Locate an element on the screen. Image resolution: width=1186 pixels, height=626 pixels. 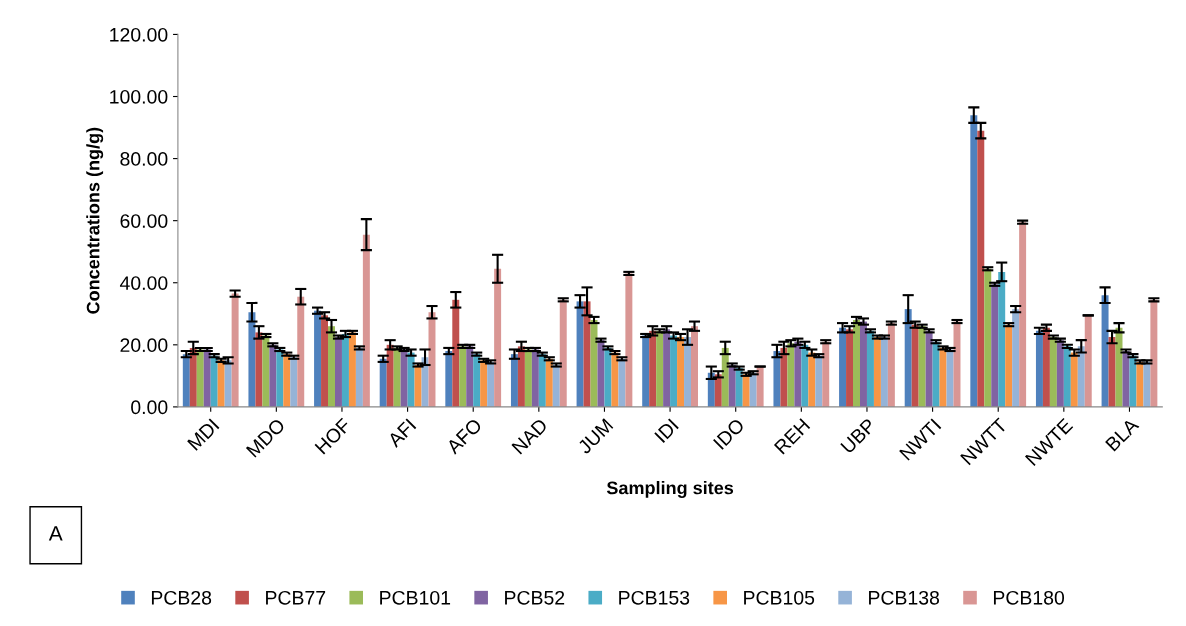
text: A is located at coordinates (55, 533).